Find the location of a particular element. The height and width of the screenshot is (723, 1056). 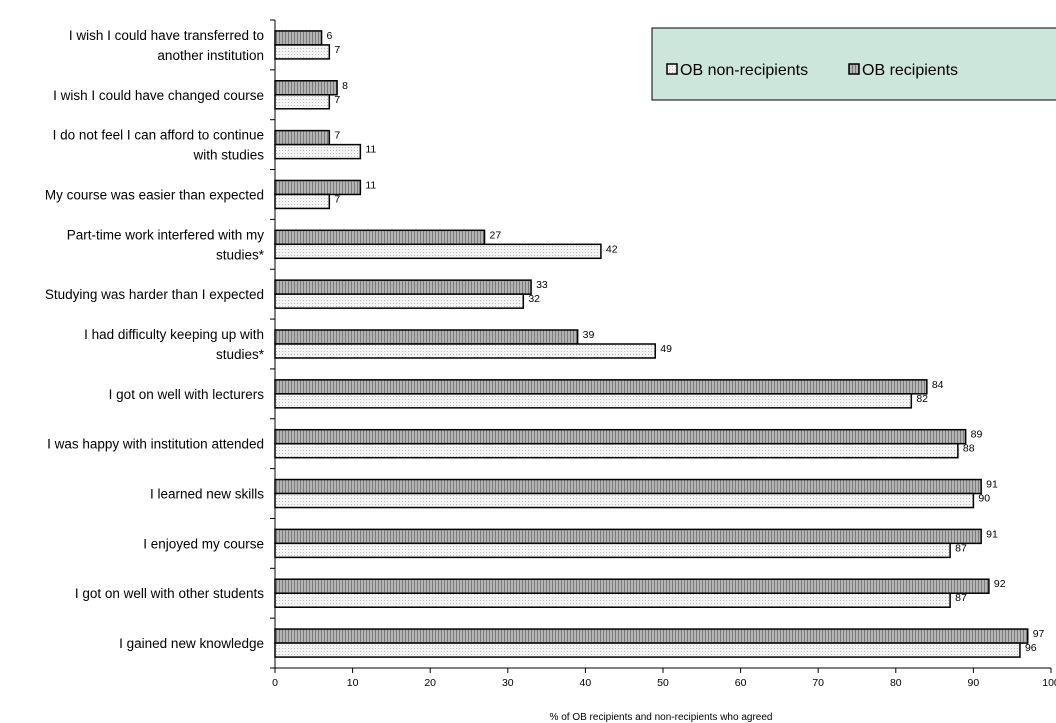

legend-swatch-recipients is located at coordinates (854, 69).